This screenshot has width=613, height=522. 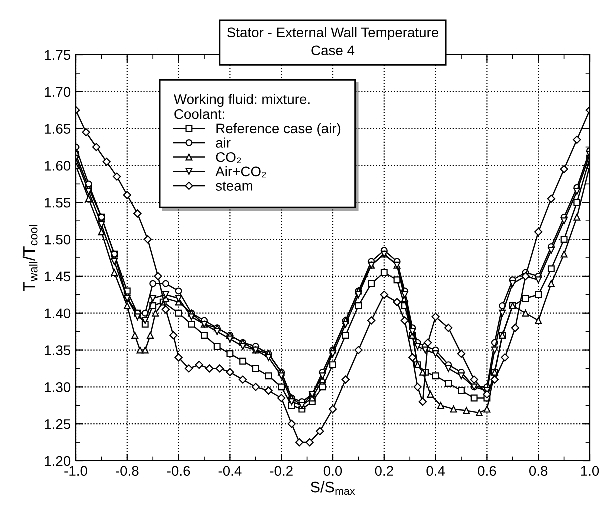 I want to click on chart-title: Stator - External Wall Temperature Case 4, so click(x=333, y=41).